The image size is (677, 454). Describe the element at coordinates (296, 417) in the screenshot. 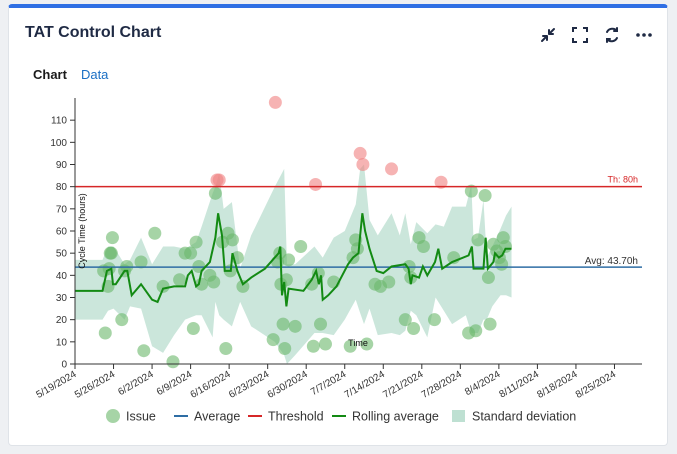

I see `legend-label: Threshold` at that location.